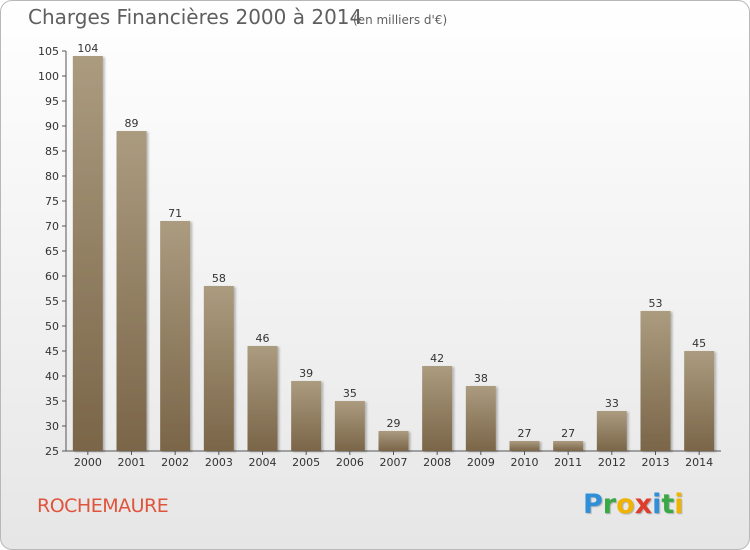 The image size is (750, 550). What do you see at coordinates (263, 338) in the screenshot?
I see `bar-value-label: 46` at bounding box center [263, 338].